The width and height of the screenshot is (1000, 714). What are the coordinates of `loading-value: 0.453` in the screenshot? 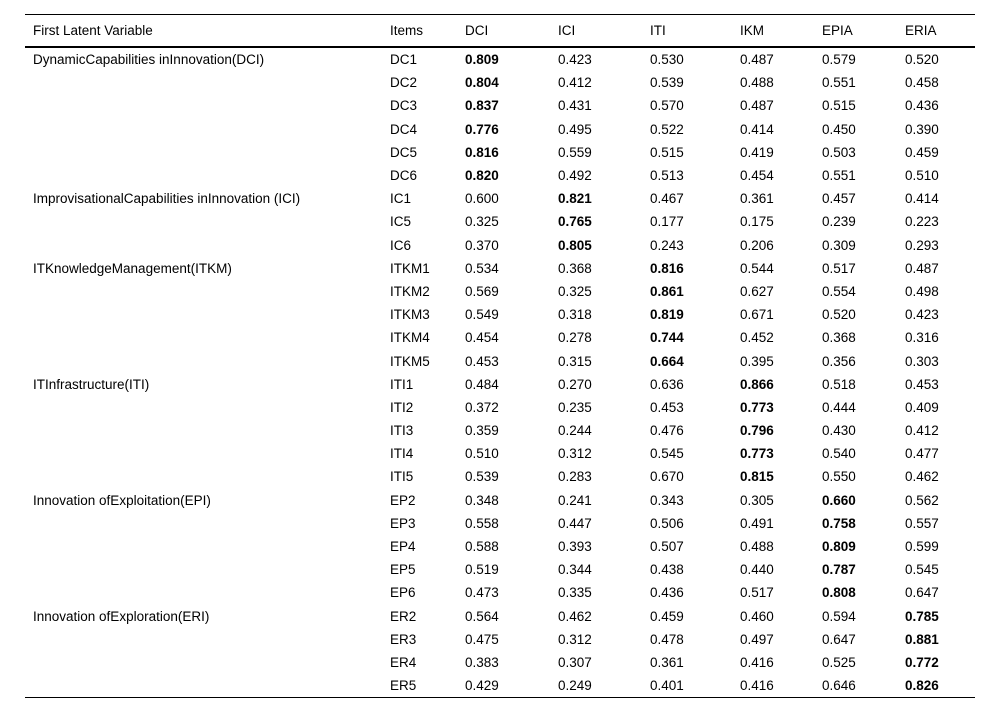 It's located at (482, 361).